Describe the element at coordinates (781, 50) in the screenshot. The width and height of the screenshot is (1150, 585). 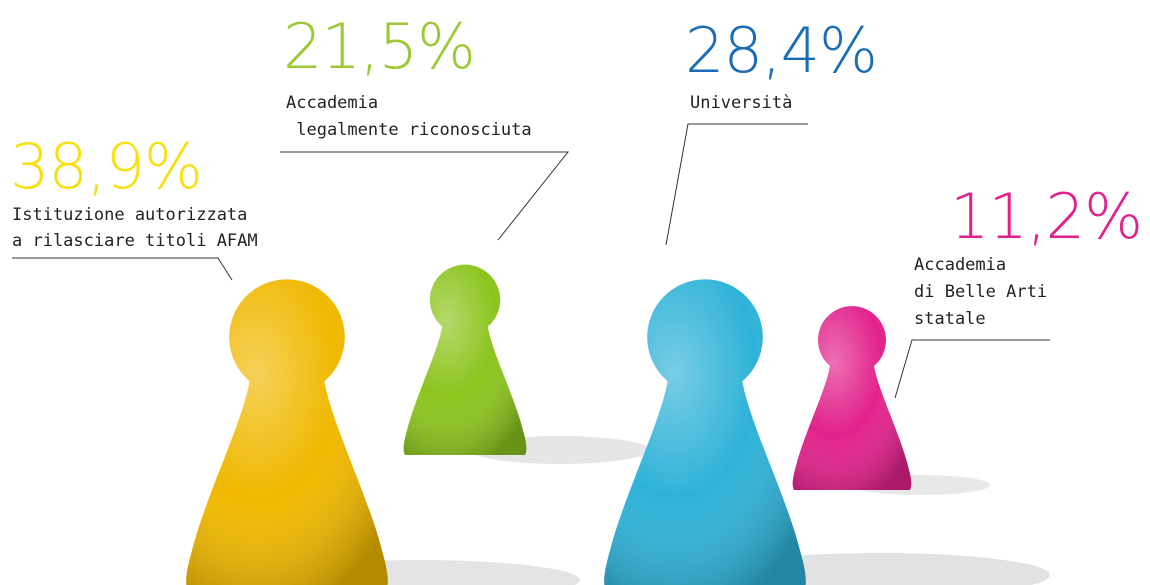
I see `percent: 28,4%` at that location.